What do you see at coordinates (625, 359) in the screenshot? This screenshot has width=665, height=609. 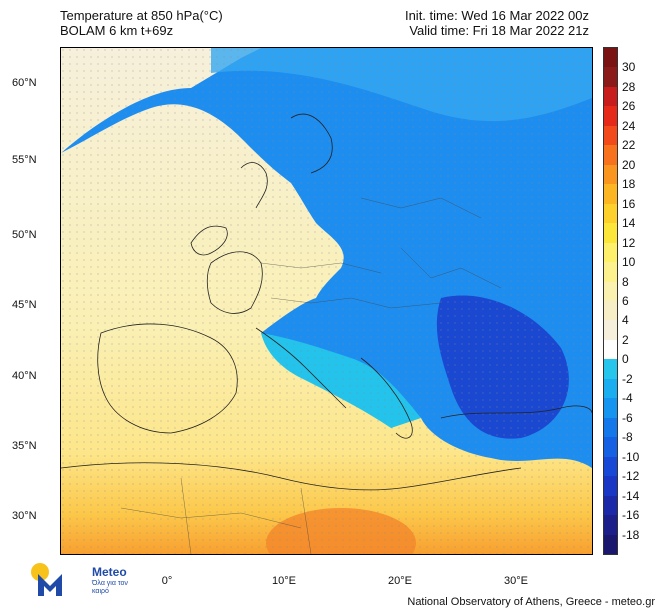 I see `colorbar-tick-label: 0` at bounding box center [625, 359].